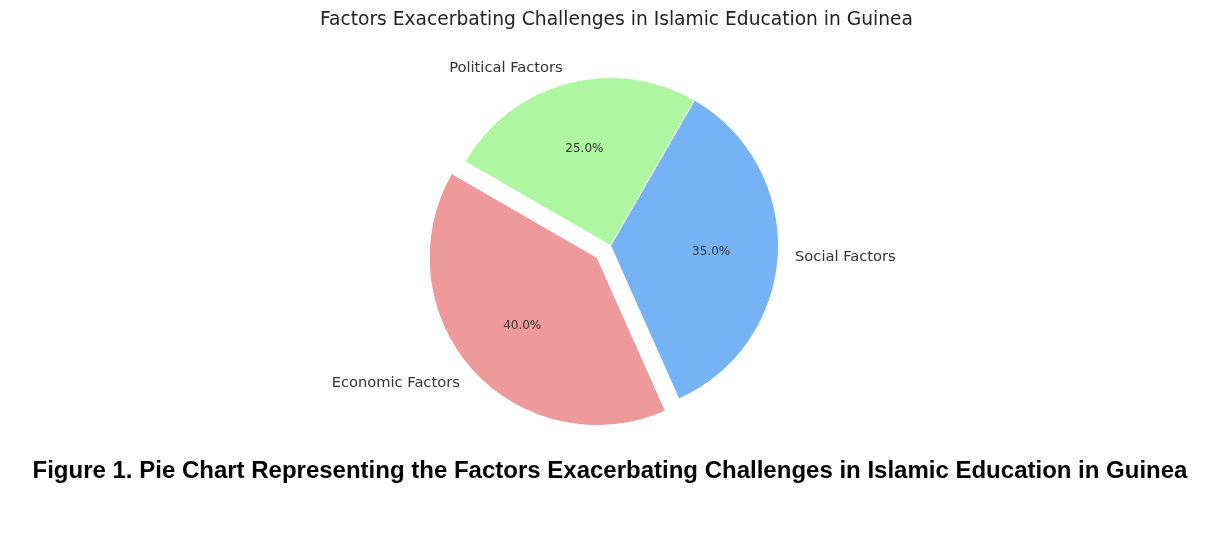 The height and width of the screenshot is (550, 1232). Describe the element at coordinates (522, 324) in the screenshot. I see `data-label: 40.0%` at that location.